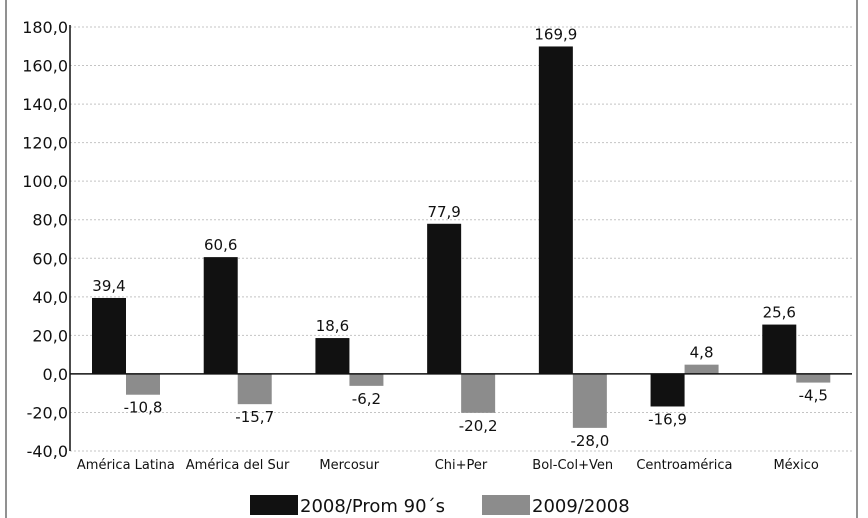  What do you see at coordinates (667, 419) in the screenshot?
I see `data-label: -16,9` at bounding box center [667, 419].